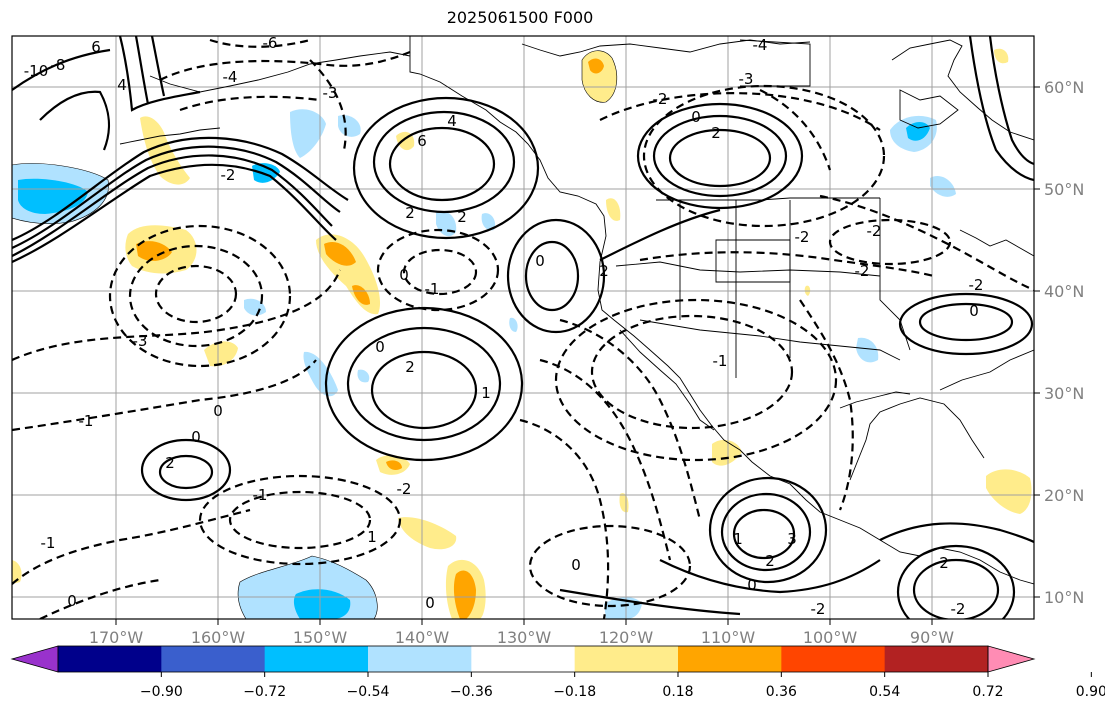 The height and width of the screenshot is (712, 1105). What do you see at coordinates (320, 637) in the screenshot?
I see `lon-tick-label: 150°W` at bounding box center [320, 637].